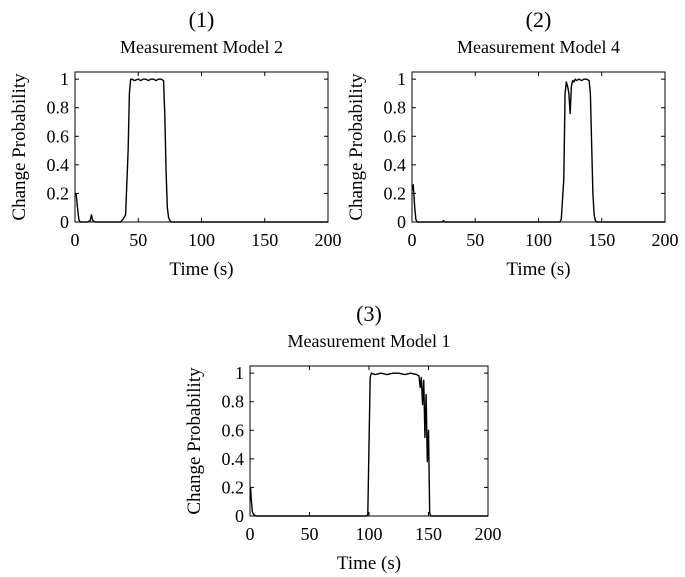  What do you see at coordinates (369, 313) in the screenshot?
I see `panel-label: (3)` at bounding box center [369, 313].